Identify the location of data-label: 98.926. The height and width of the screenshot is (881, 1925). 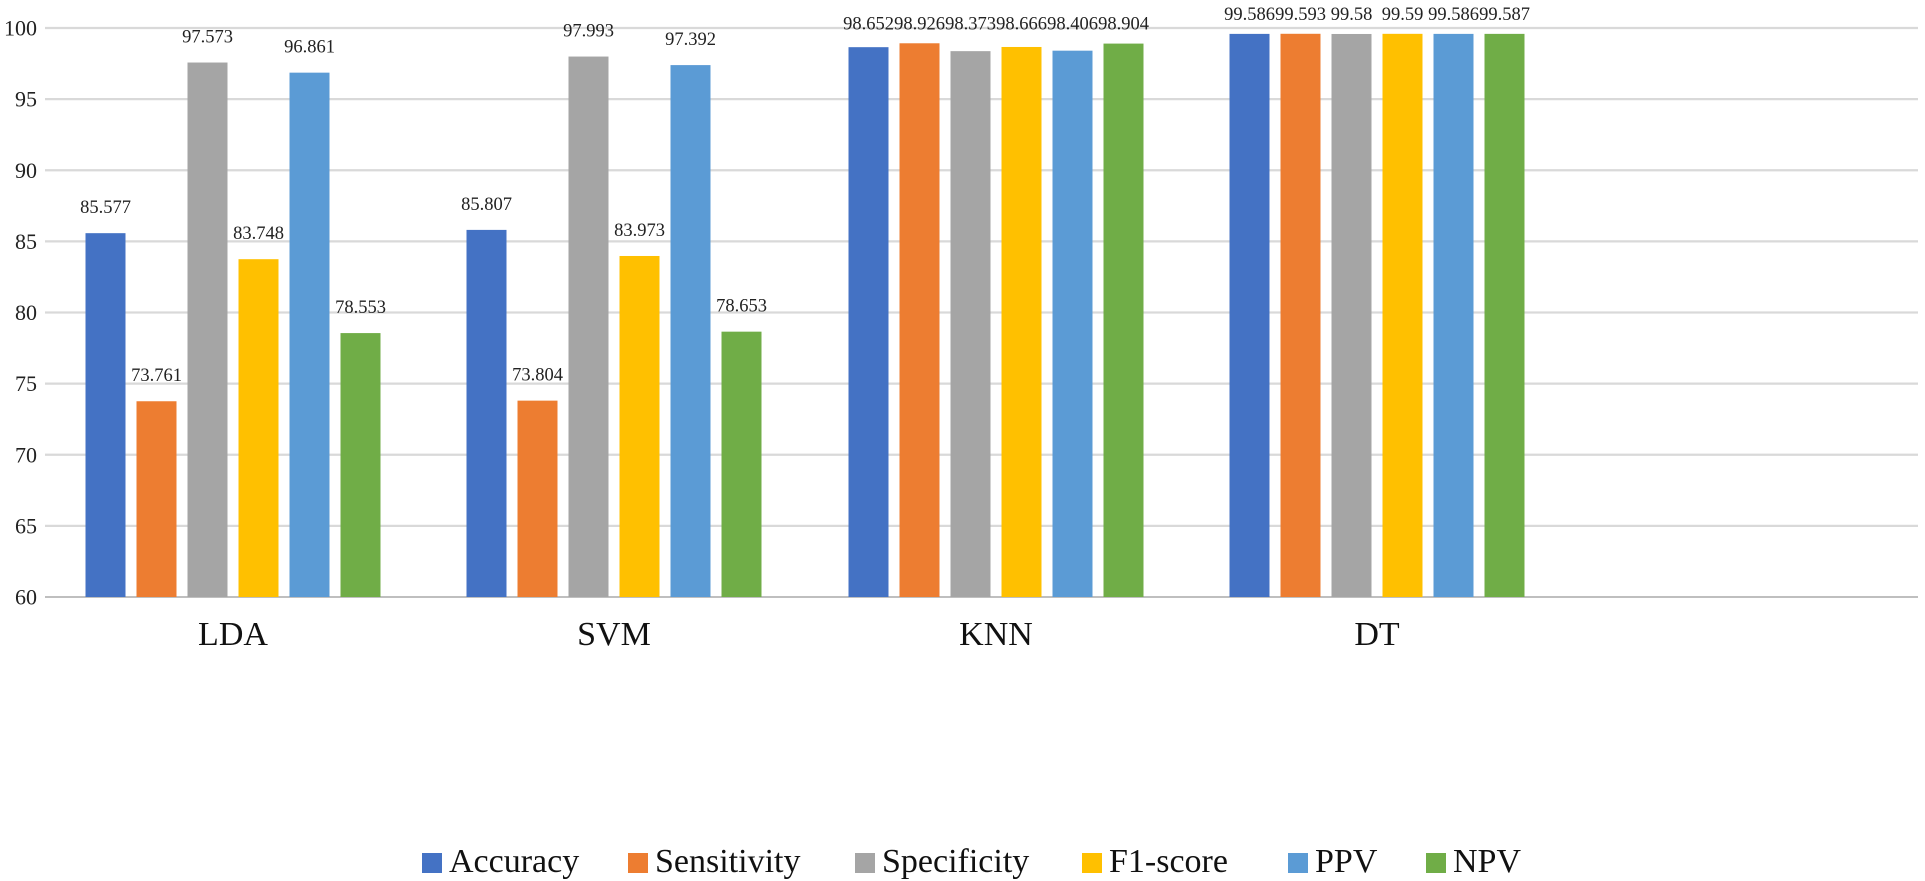
(919, 24).